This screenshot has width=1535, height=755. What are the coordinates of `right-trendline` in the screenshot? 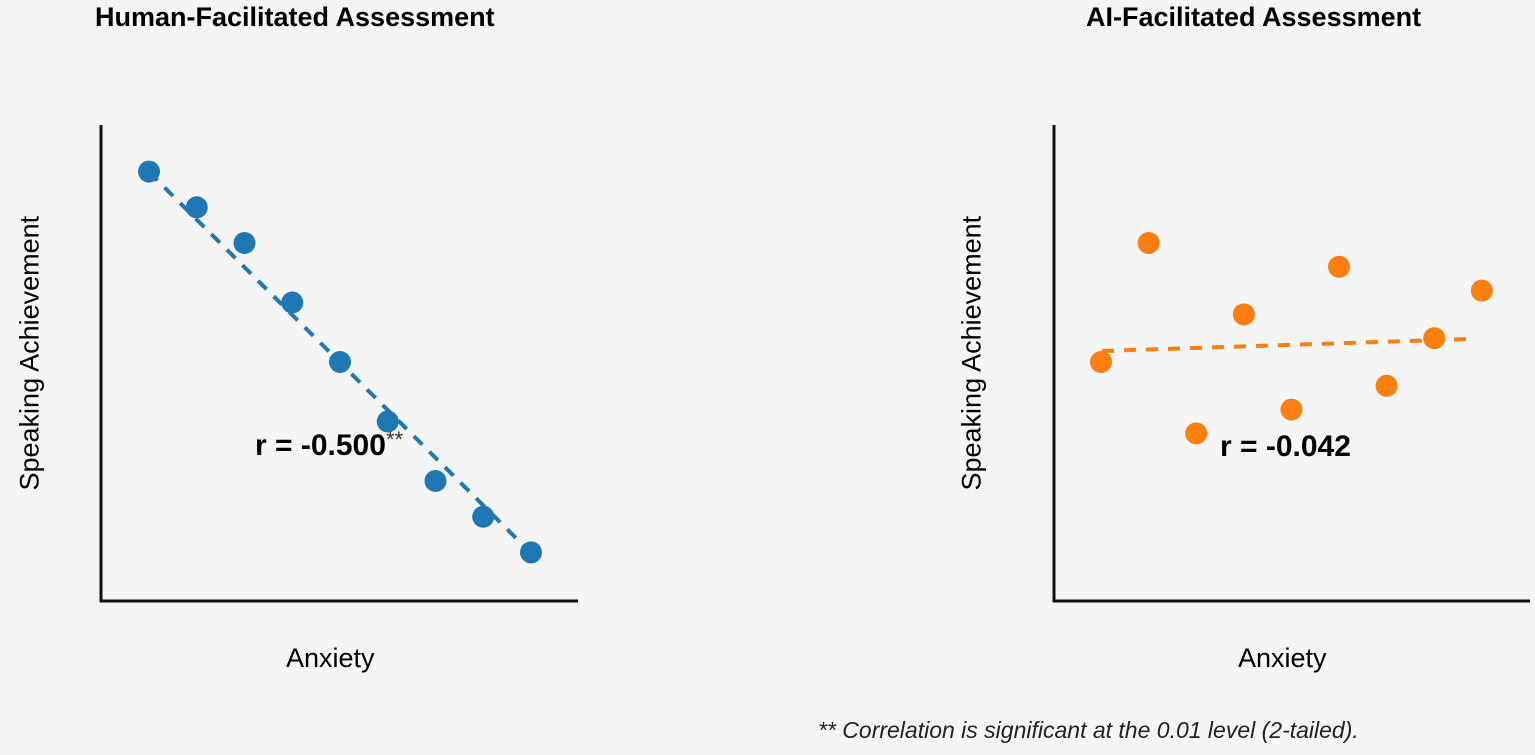 It's located at (1286, 345).